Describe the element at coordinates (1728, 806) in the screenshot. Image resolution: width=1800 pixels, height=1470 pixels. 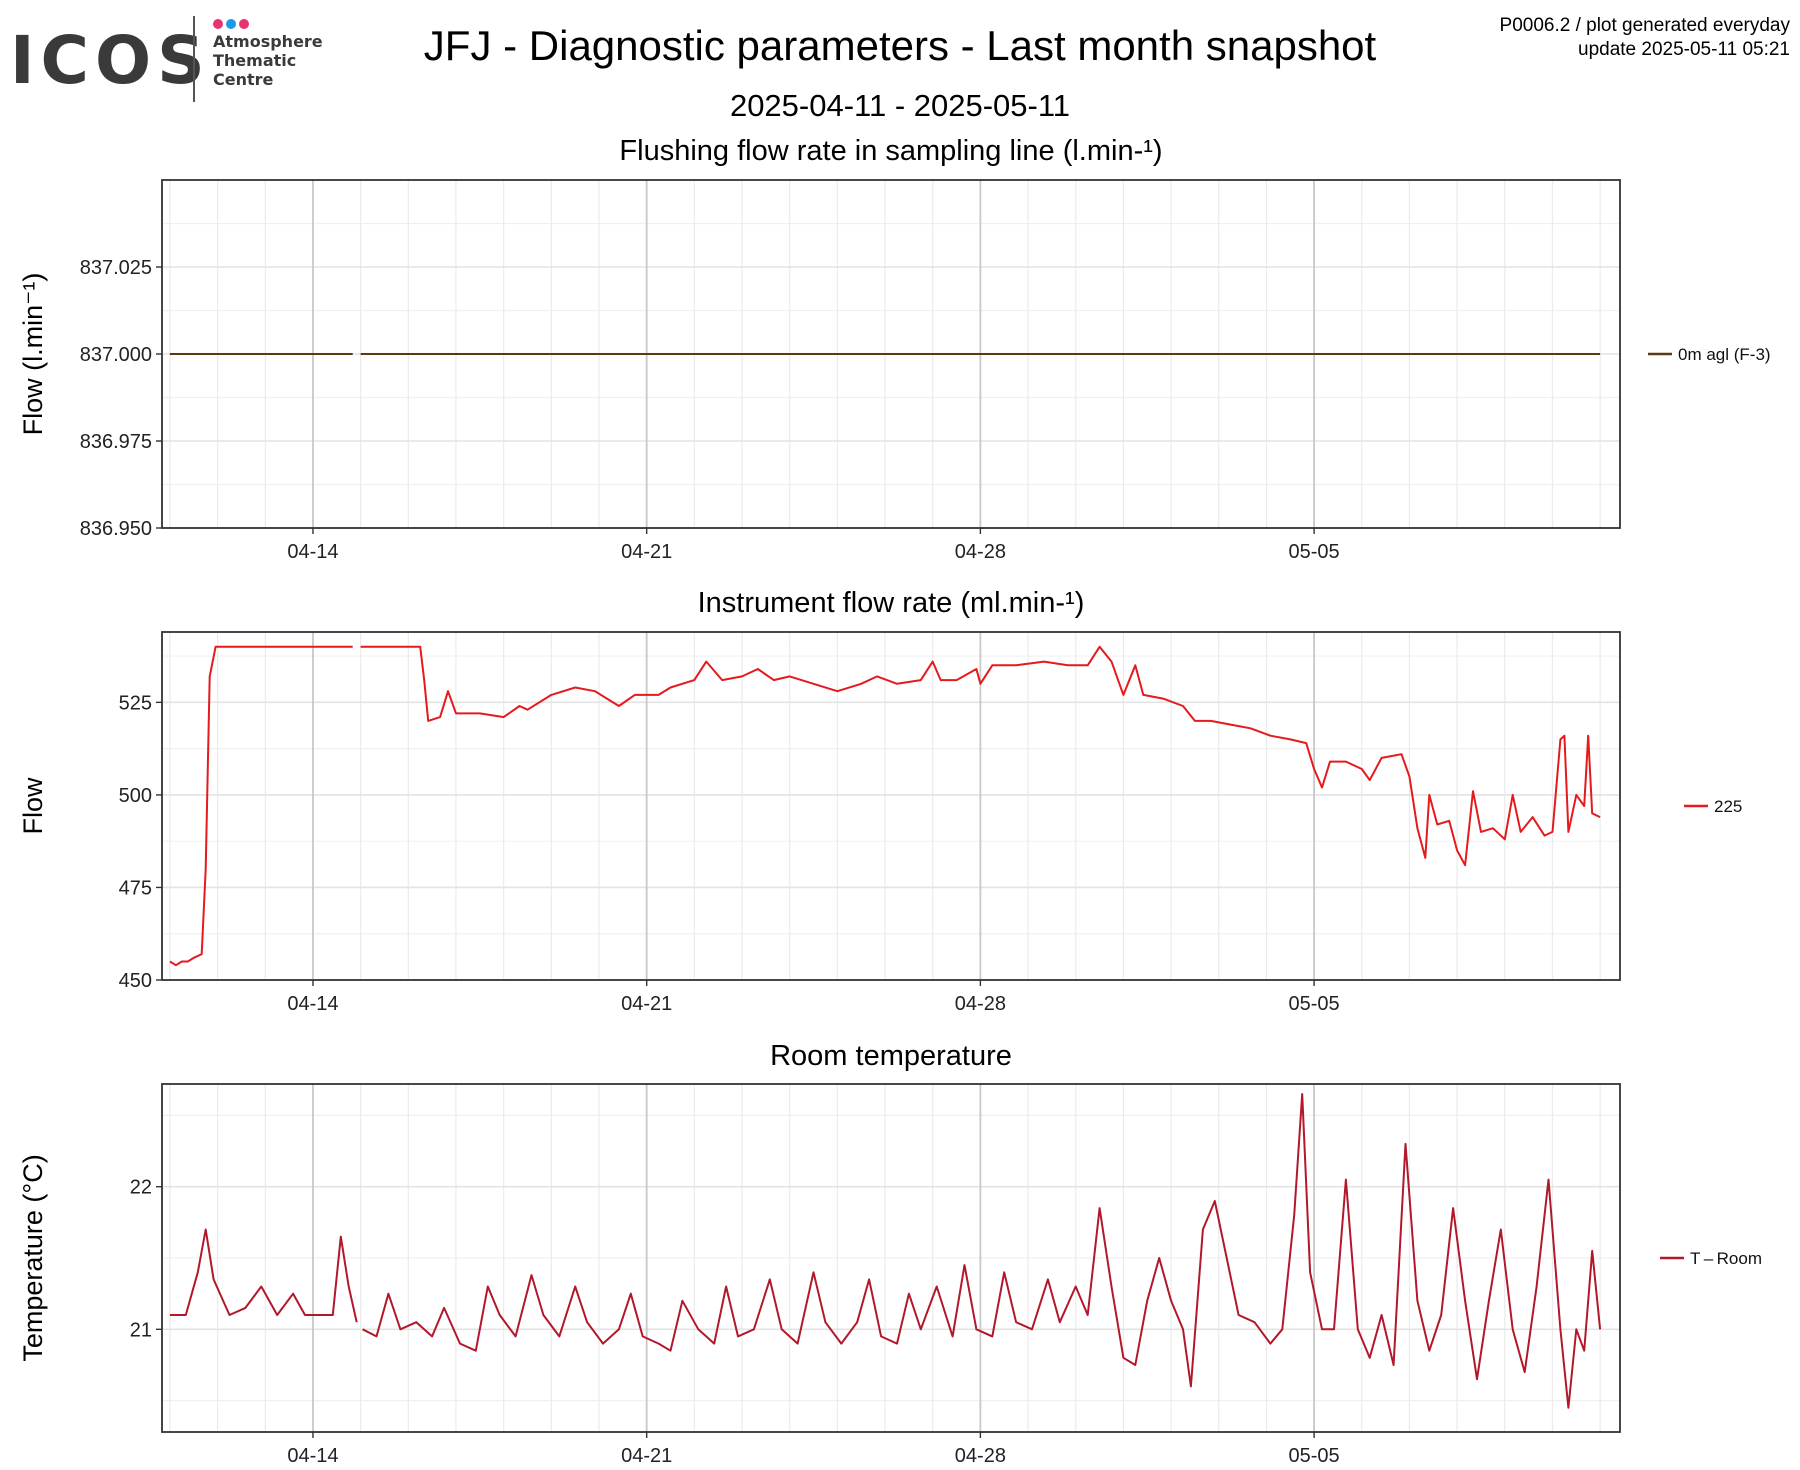
I see `legend-label: 225` at that location.